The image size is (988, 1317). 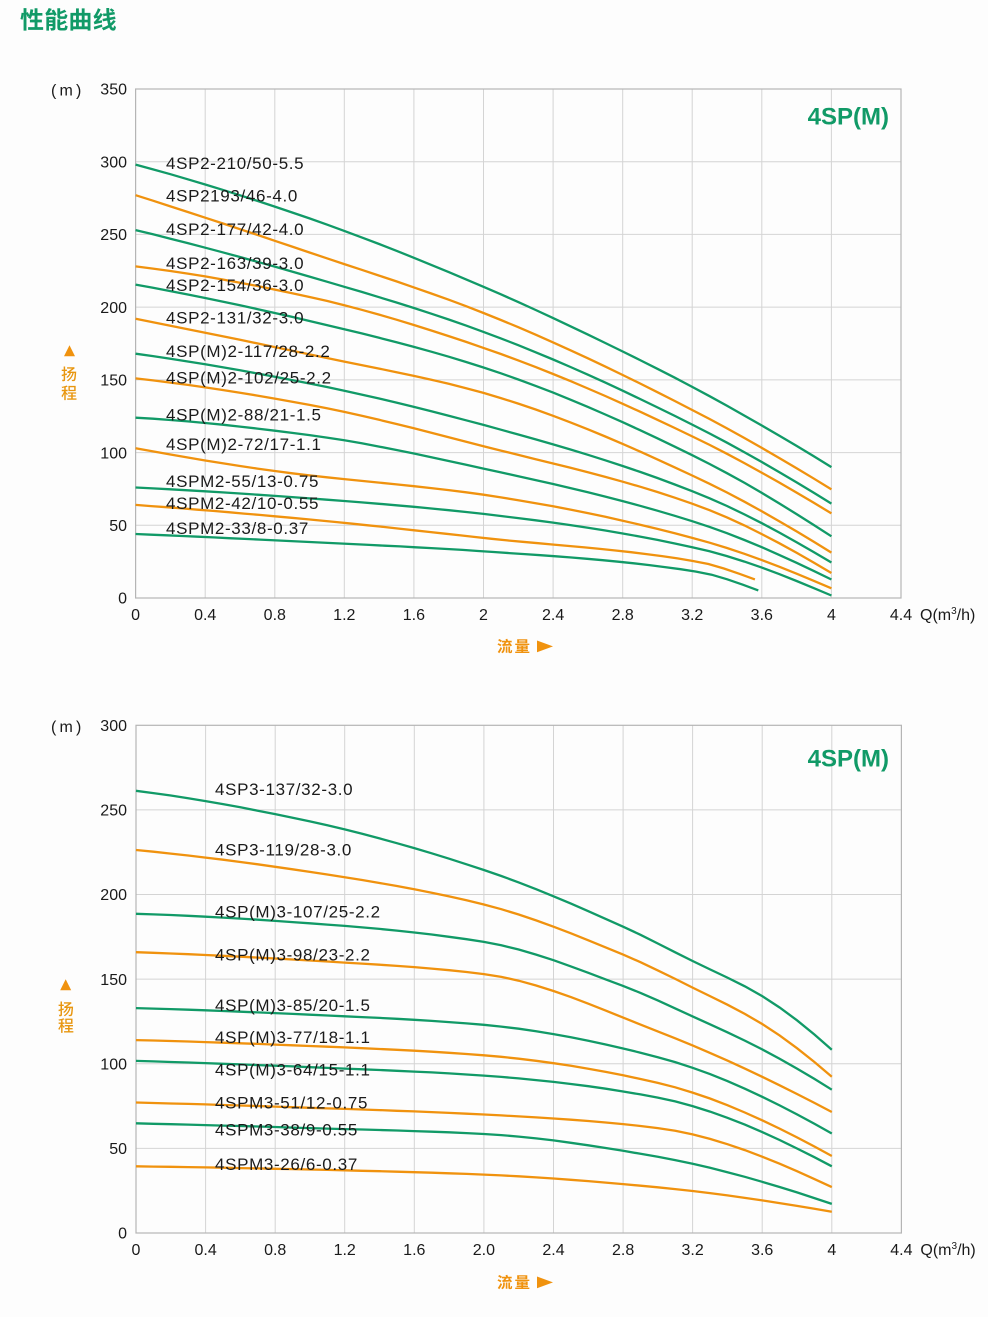 What do you see at coordinates (235, 318) in the screenshot?
I see `svg-text: 4SP2-131/32-3.0` at bounding box center [235, 318].